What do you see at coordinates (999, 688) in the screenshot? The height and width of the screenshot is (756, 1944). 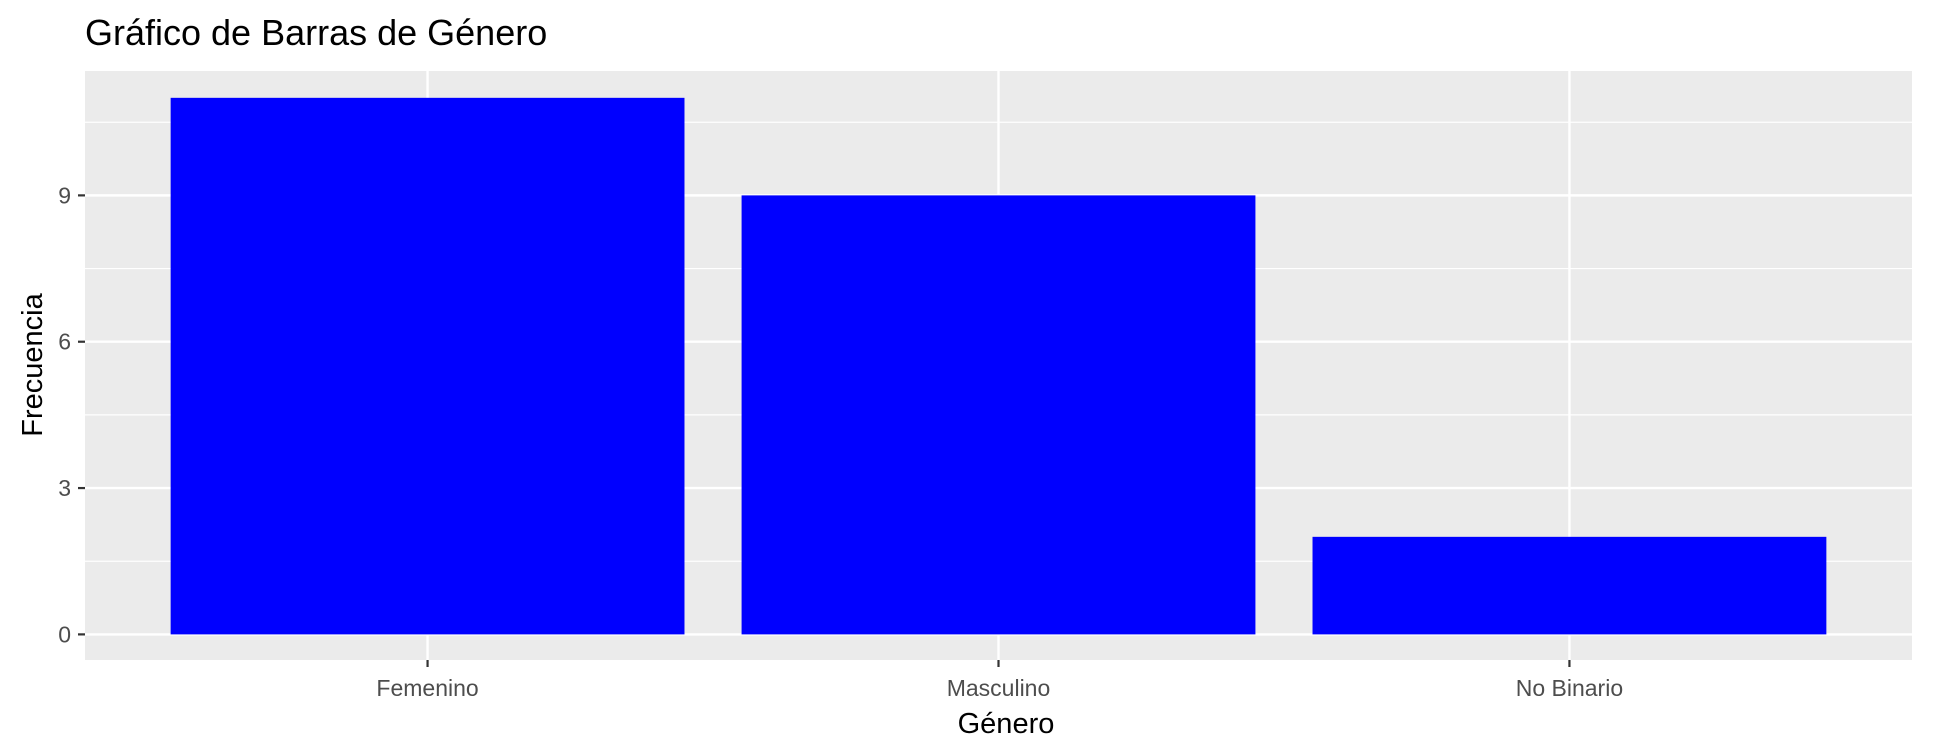 I see `x-tick-label: Masculino` at bounding box center [999, 688].